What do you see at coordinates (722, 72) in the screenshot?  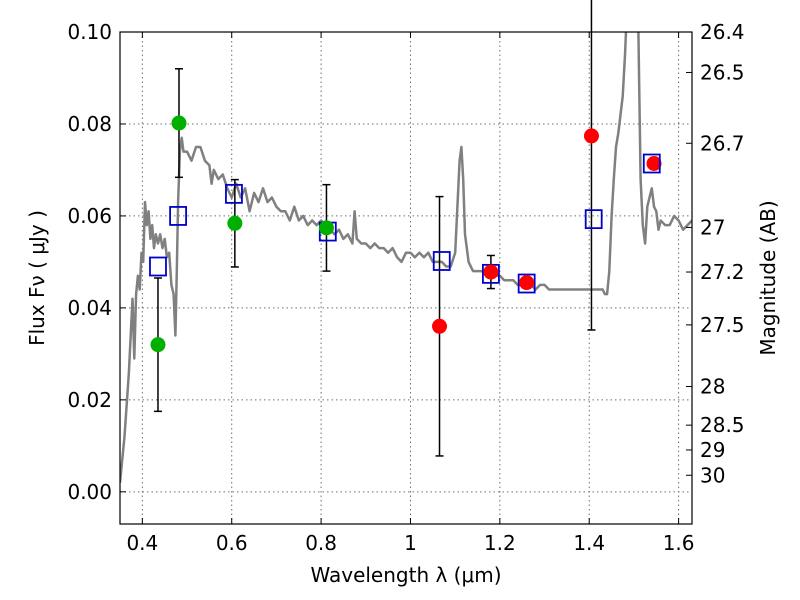 I see `right-tick-label: 26.5` at bounding box center [722, 72].